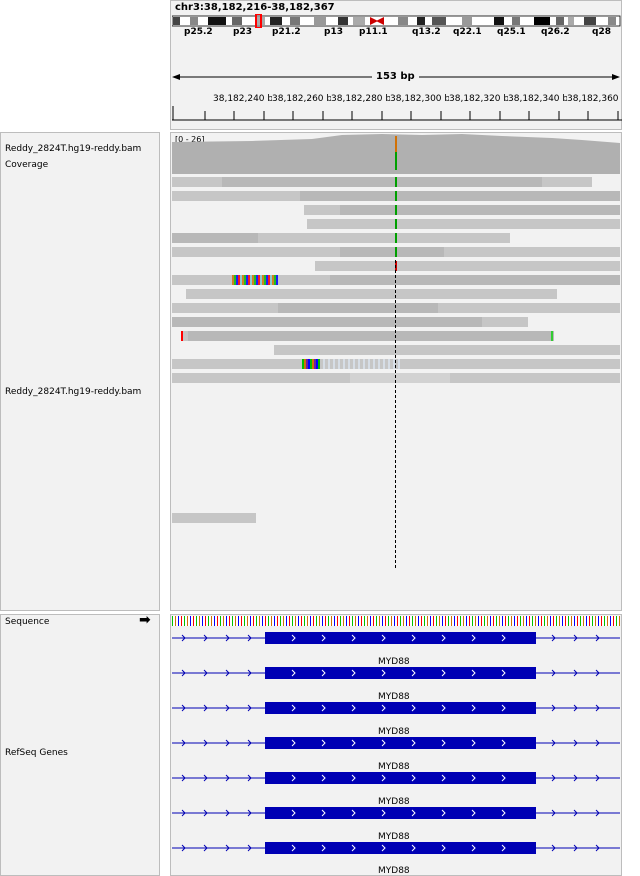 This screenshot has width=640, height=876. Describe the element at coordinates (246, 99) in the screenshot. I see `ruler-tick-label: 38,182,240 bp` at that location.